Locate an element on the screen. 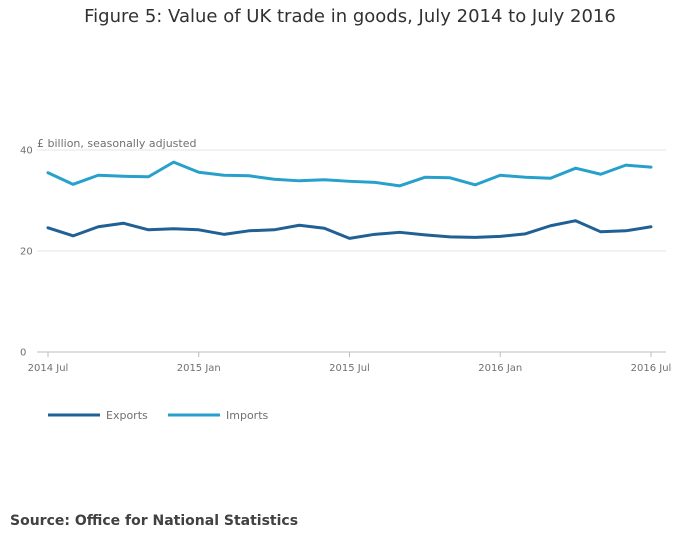 The width and height of the screenshot is (700, 549). y-tick-label: 20 is located at coordinates (26, 252).